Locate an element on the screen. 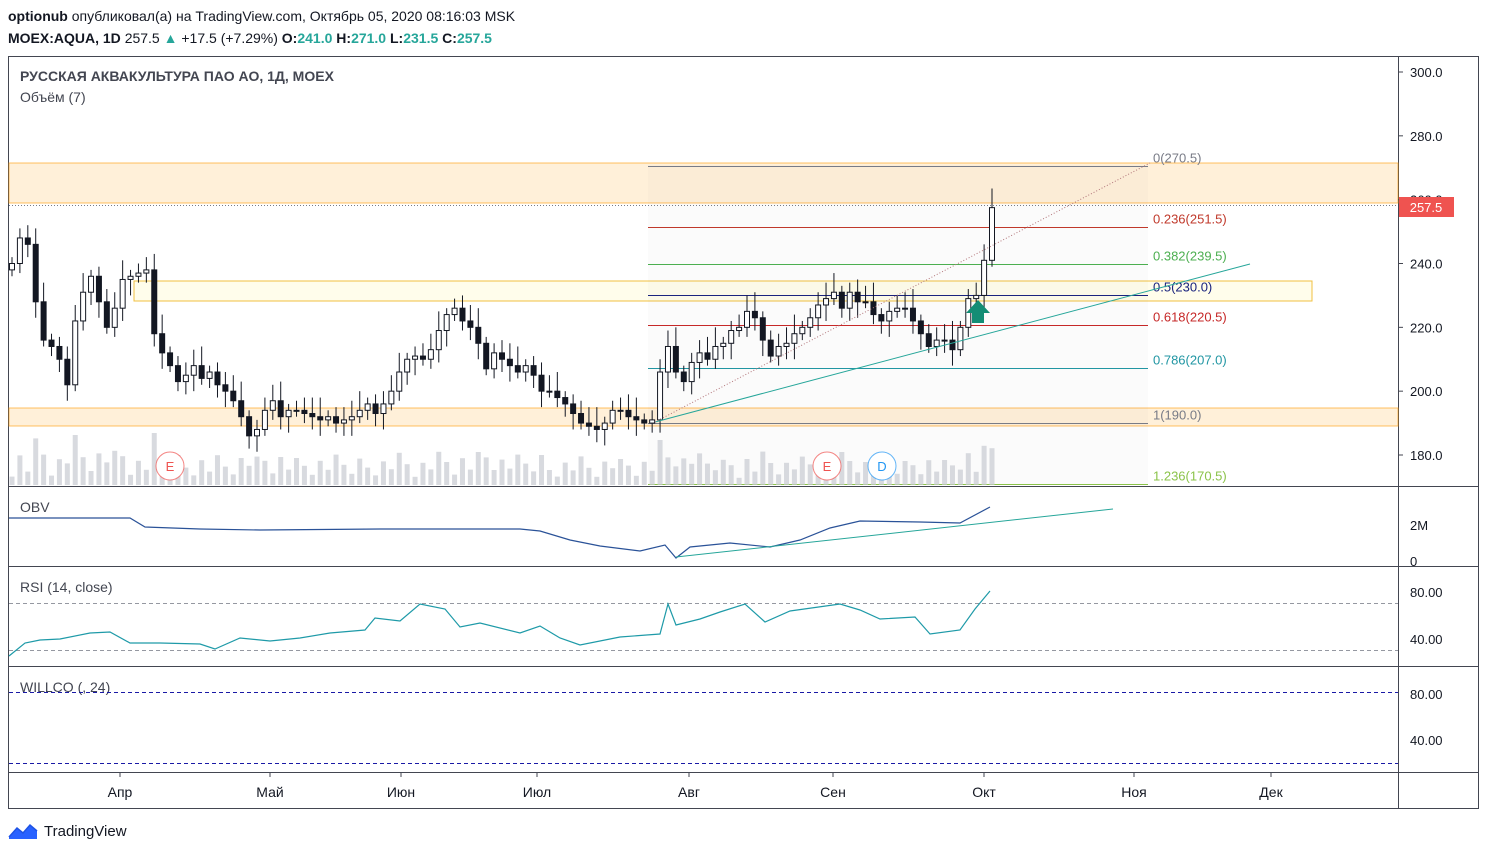 The height and width of the screenshot is (855, 1488). trend-line-dotted is located at coordinates (902, 292).